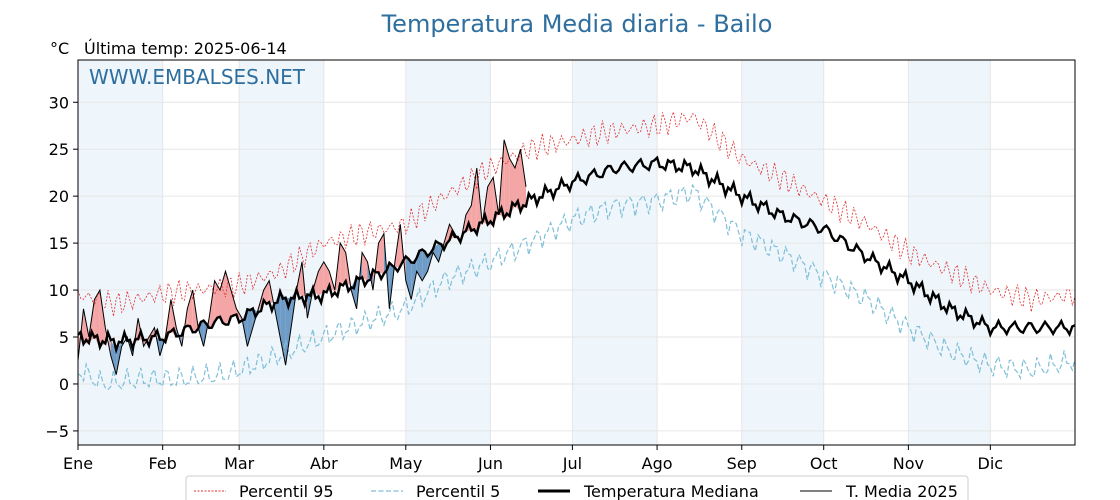  What do you see at coordinates (61, 267) in the screenshot?
I see `y-axis: −5 0 5 10 15 20 25 30` at bounding box center [61, 267].